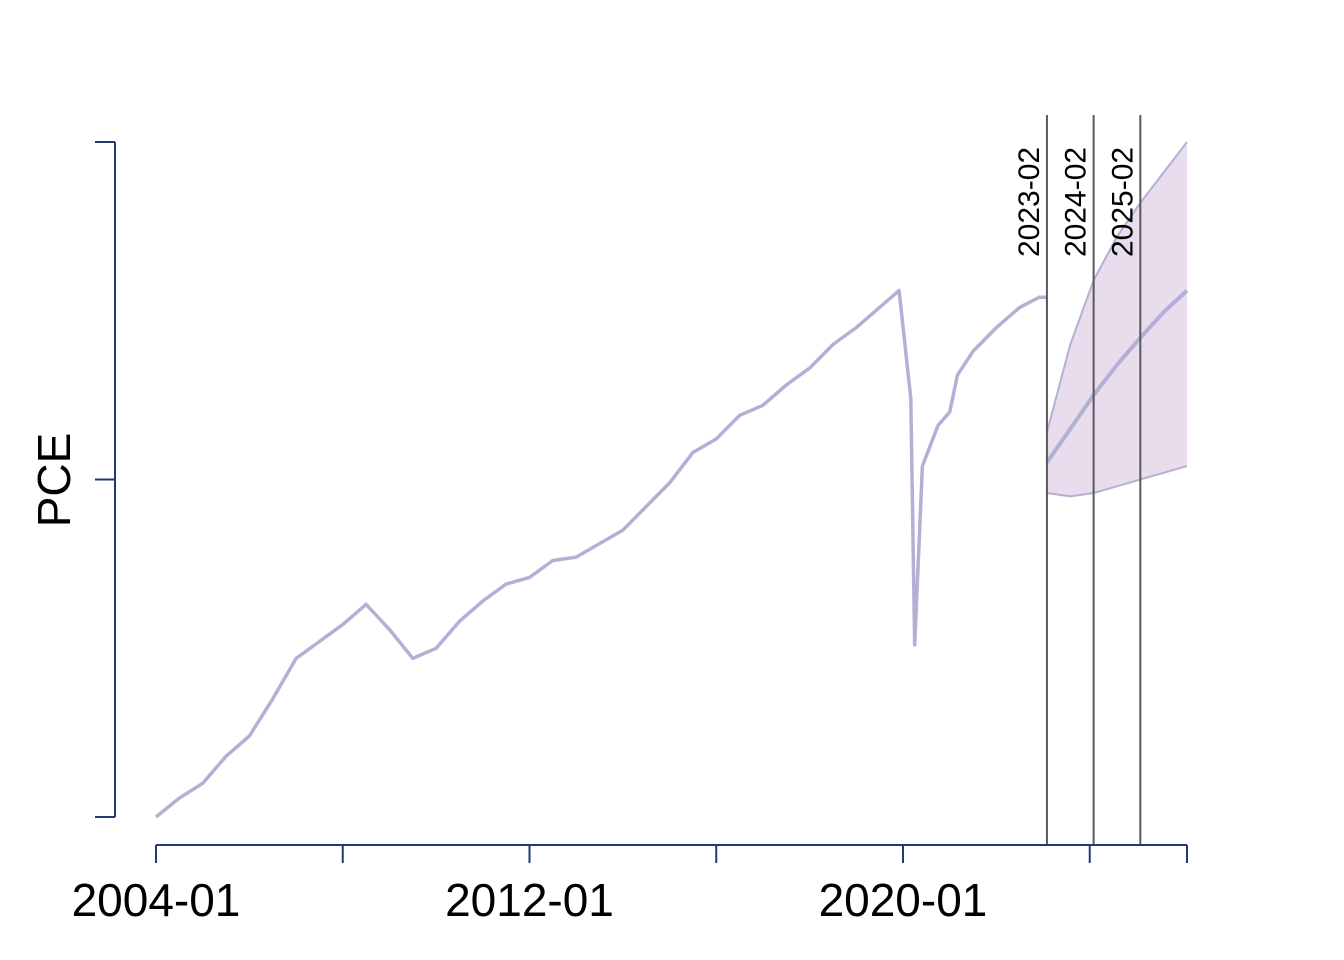  I want to click on forecast-line, so click(1117, 376).